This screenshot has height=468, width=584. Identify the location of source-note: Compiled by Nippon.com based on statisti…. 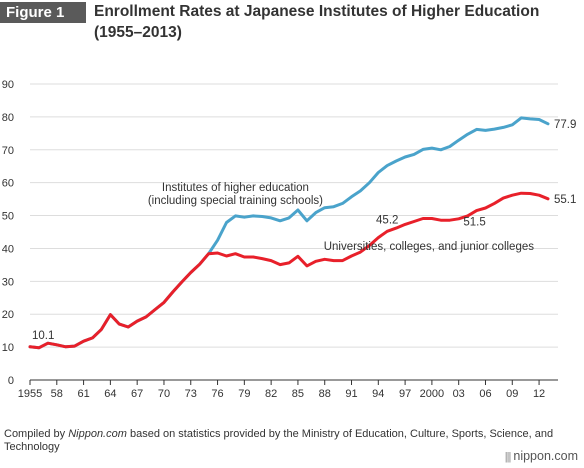
(292, 441).